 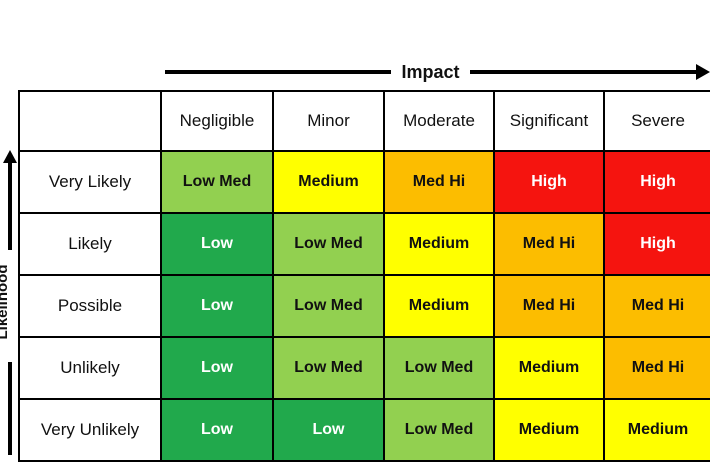 I want to click on column-header-negligible: Negligible, so click(x=217, y=121).